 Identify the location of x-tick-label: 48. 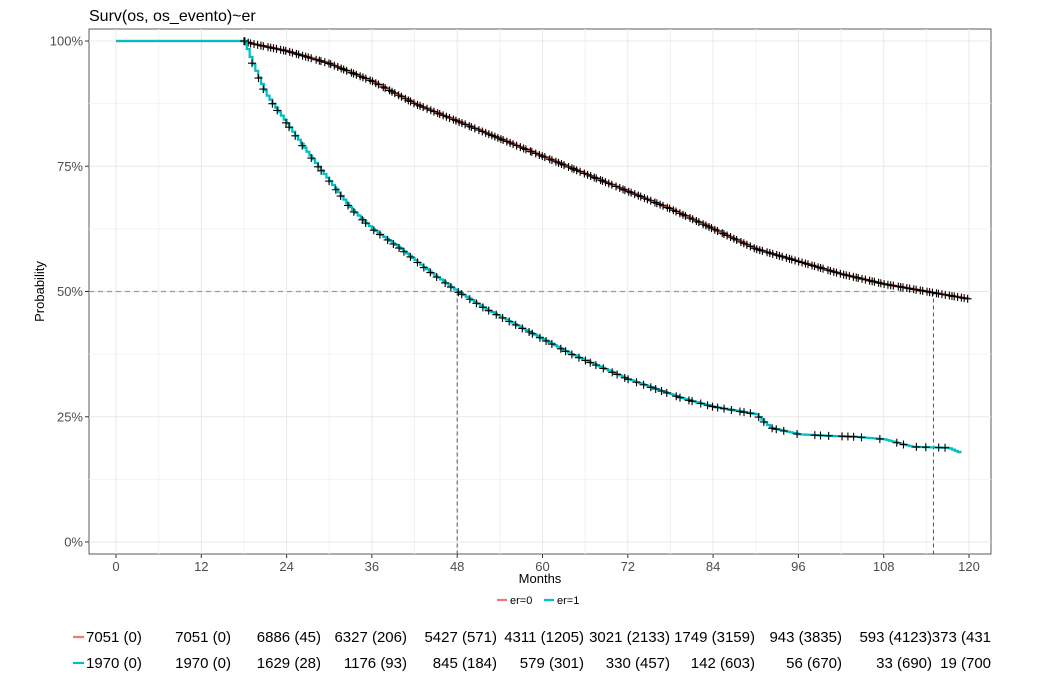
(457, 566).